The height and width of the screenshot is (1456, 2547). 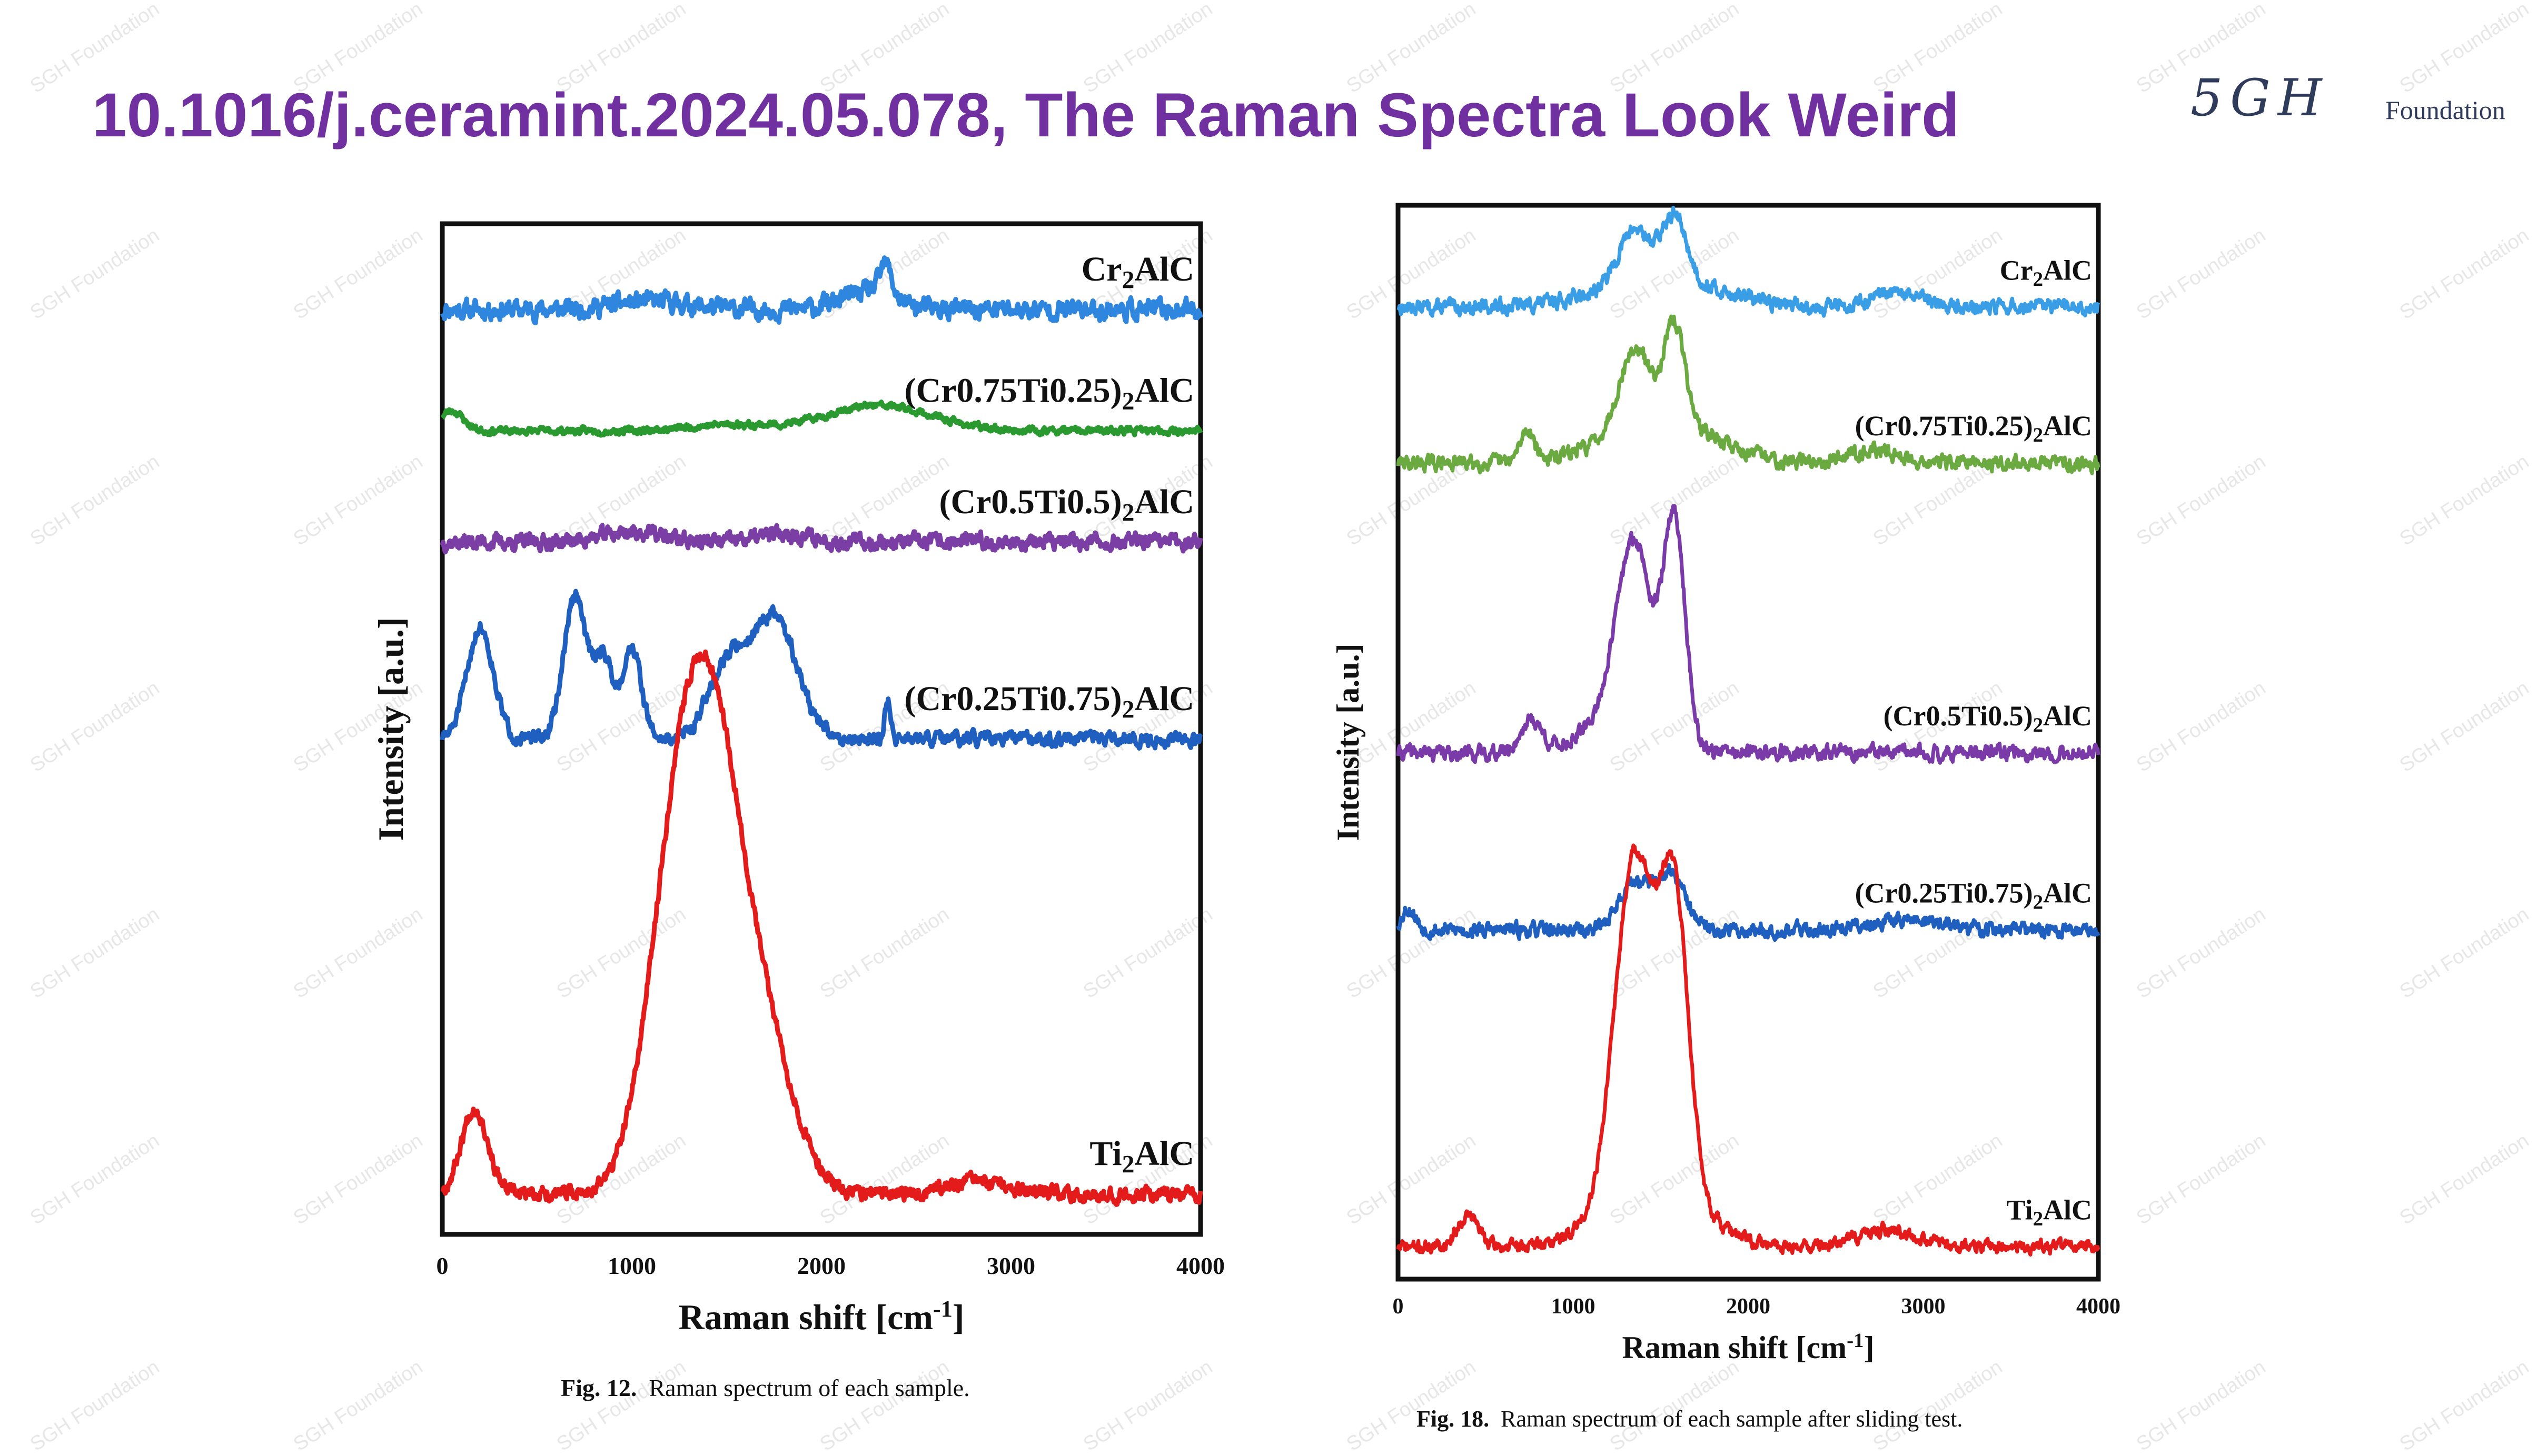 What do you see at coordinates (599, 1388) in the screenshot?
I see `caption-fig12-label: Fig. 12.` at bounding box center [599, 1388].